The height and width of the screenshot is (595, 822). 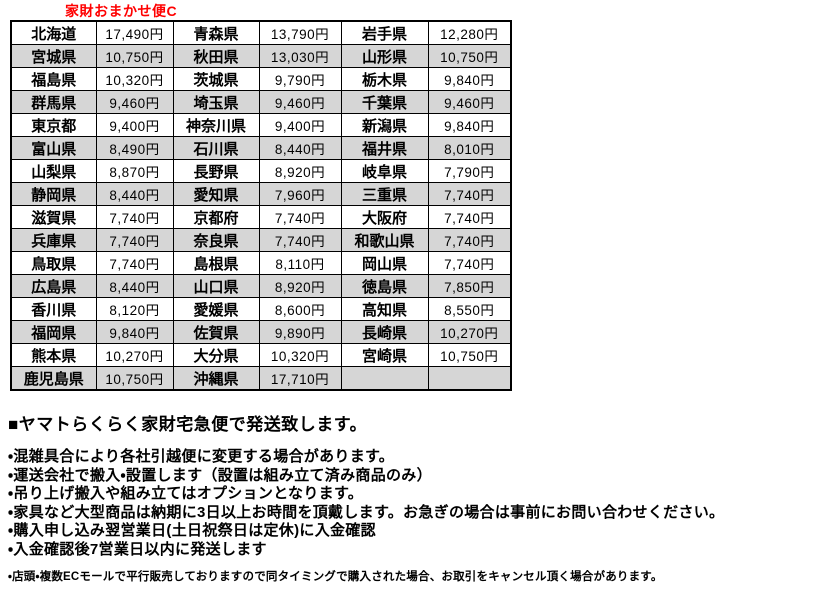 I want to click on table-row: 福島県 10,320円 茨城県 9,790円 栃木県 9,840円, so click(x=261, y=79).